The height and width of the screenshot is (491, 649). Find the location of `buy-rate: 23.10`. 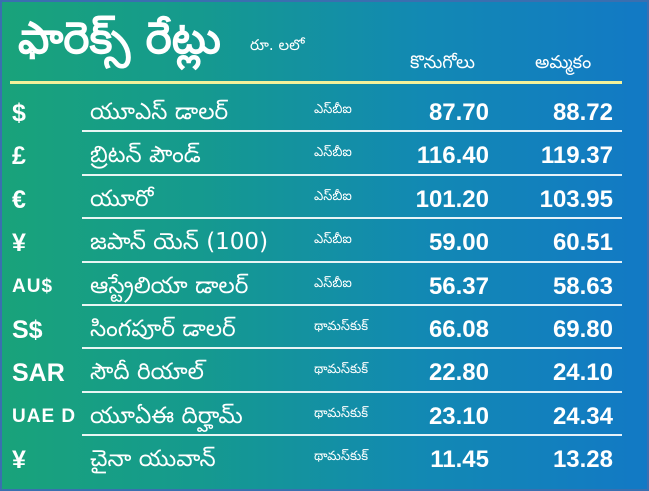

buy-rate: 23.10 is located at coordinates (458, 416).